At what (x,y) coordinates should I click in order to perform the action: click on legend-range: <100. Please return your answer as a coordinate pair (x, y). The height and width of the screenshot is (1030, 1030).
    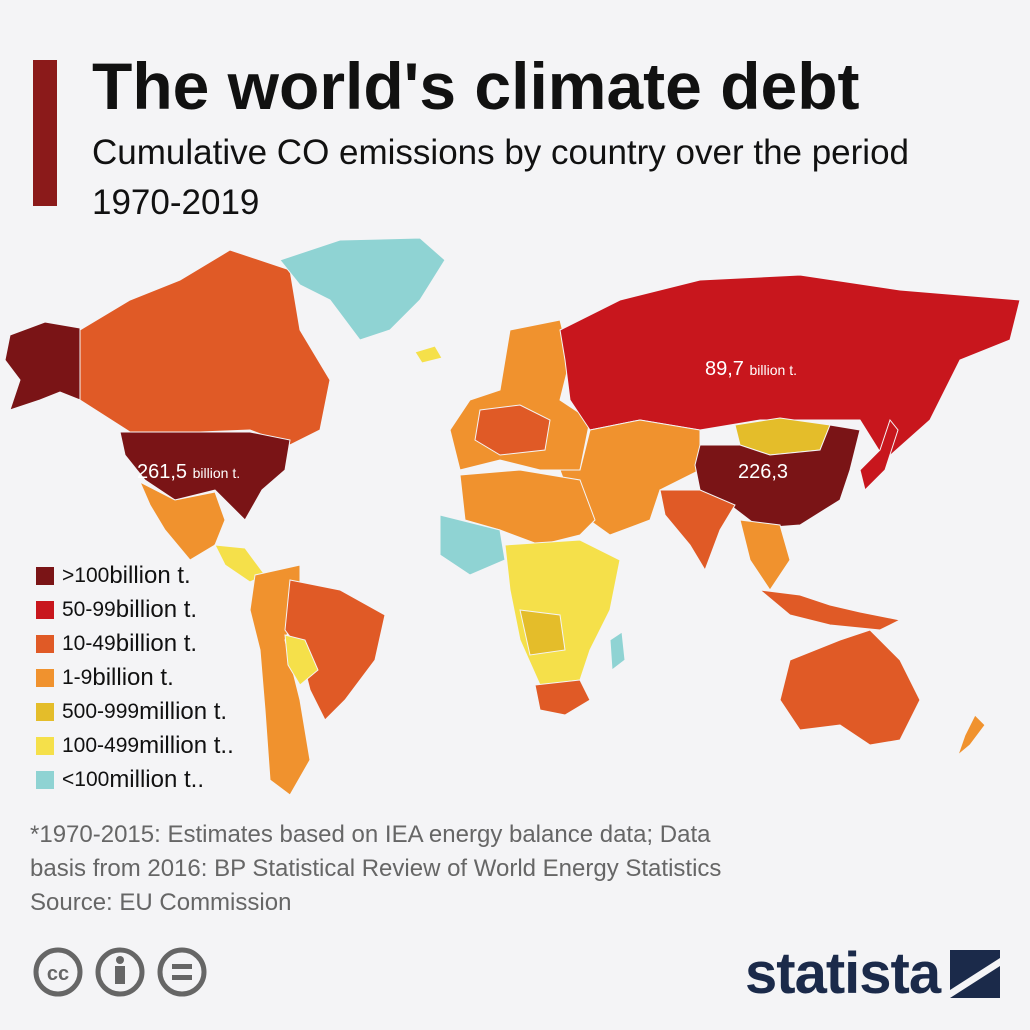
    Looking at the image, I should click on (86, 779).